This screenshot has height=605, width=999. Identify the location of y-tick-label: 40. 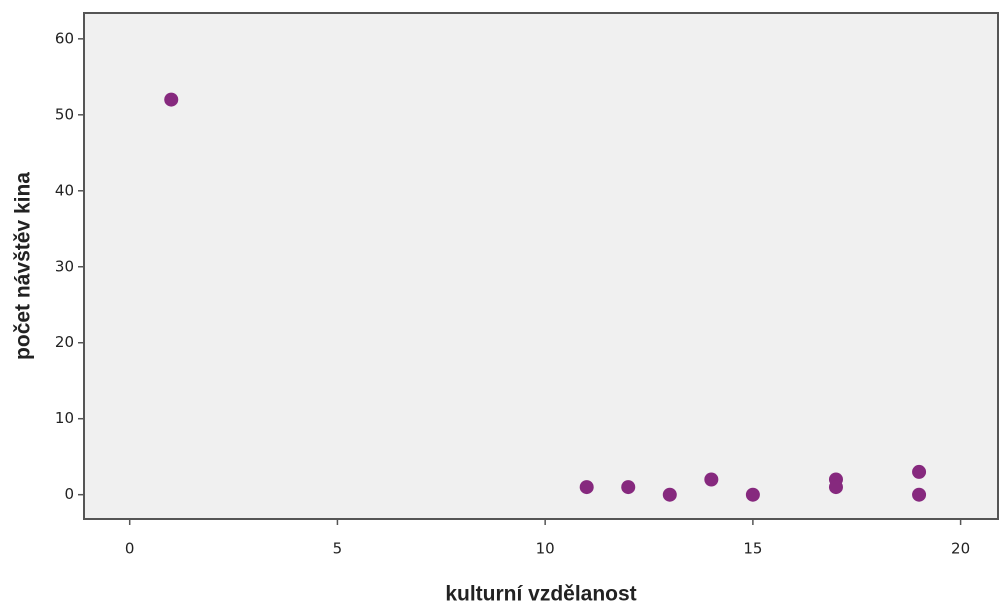
(64, 190).